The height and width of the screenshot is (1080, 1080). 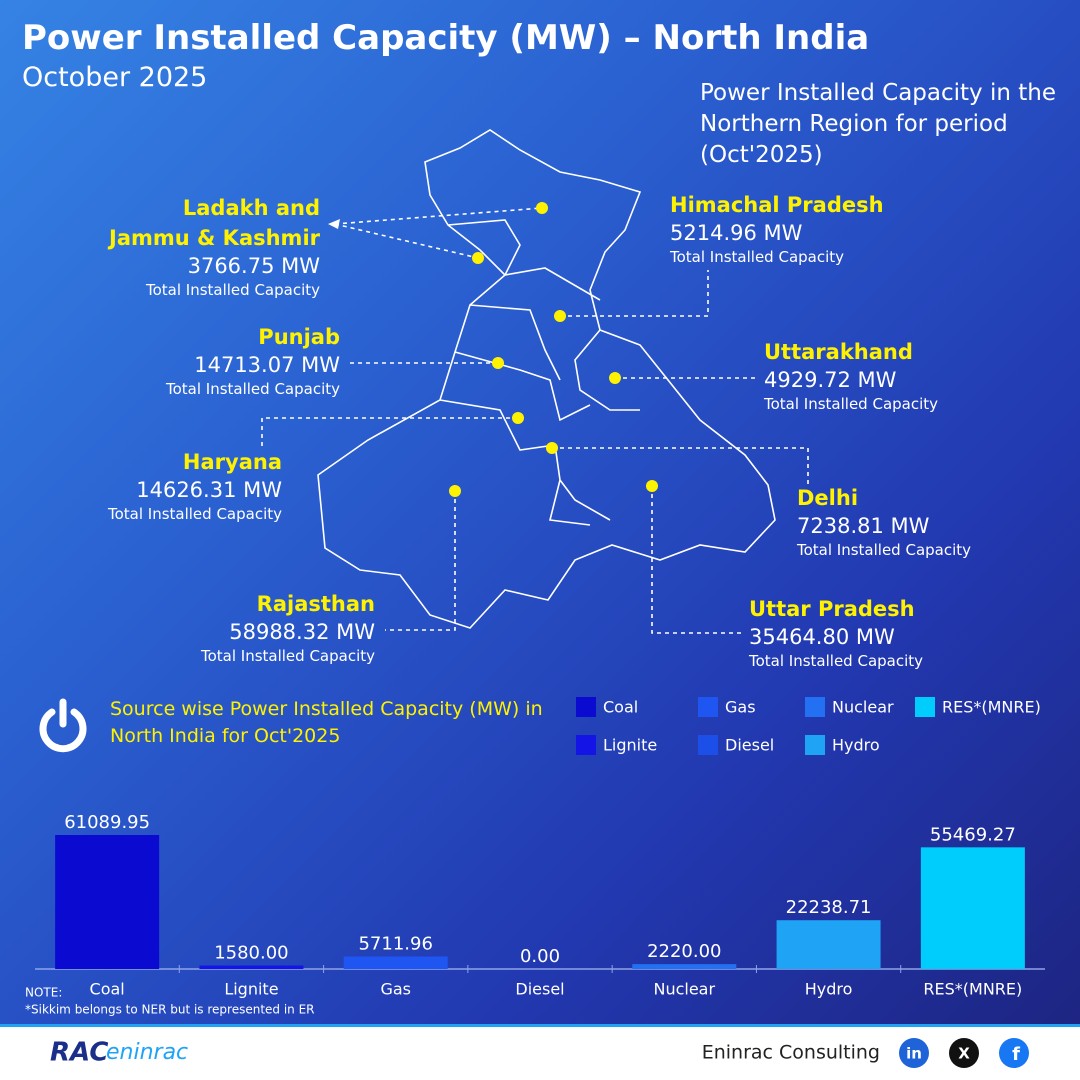 I want to click on state-label: Delhi 7238.81 MW Total Installed Capacity, so click(x=884, y=522).